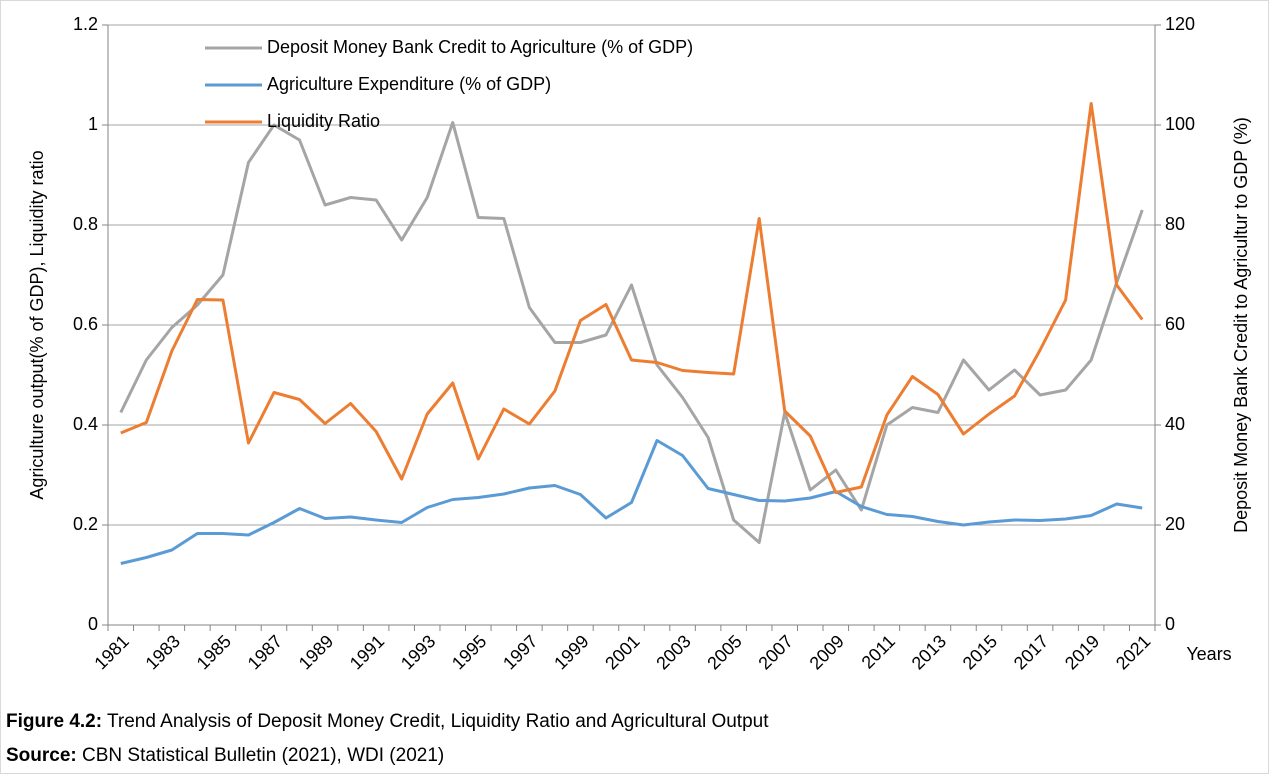 The image size is (1269, 774). I want to click on y-tick-label: 0.4, so click(85, 424).